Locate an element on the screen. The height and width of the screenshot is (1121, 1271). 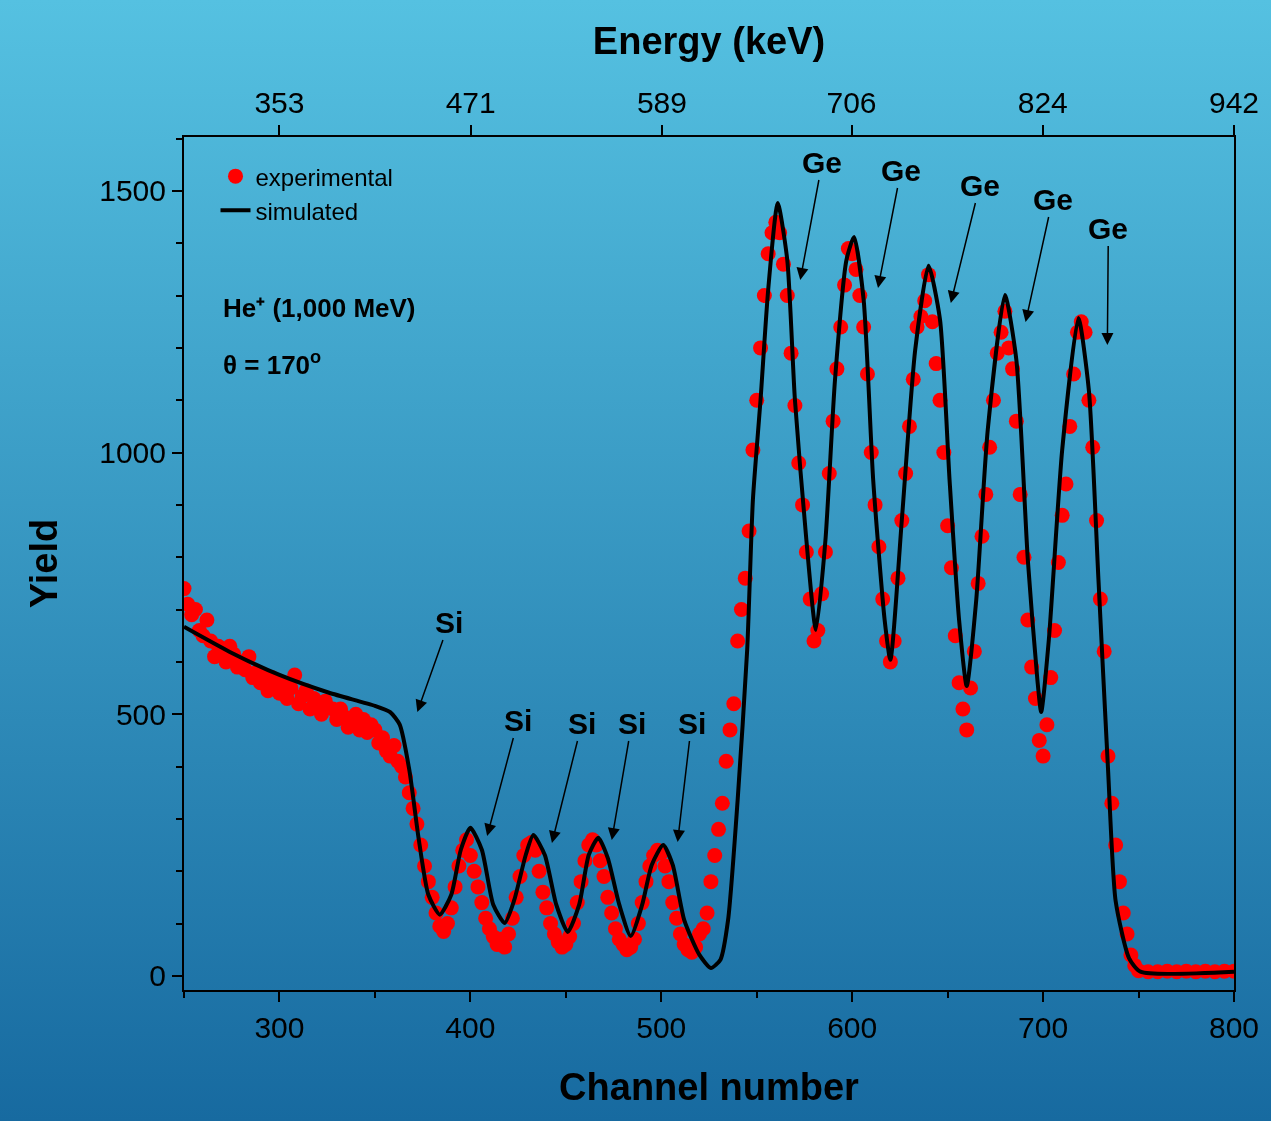
y-tick-label: 0 is located at coordinates (157, 976).